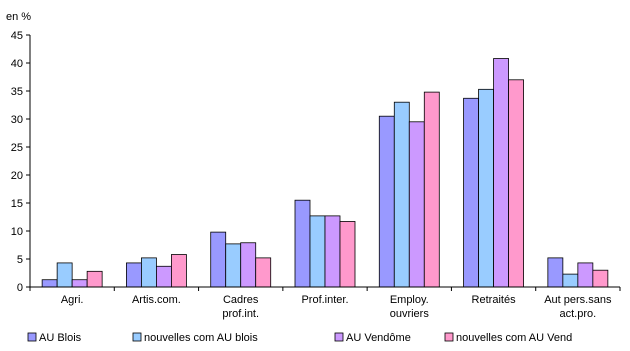 This screenshot has height=351, width=630. I want to click on x-category-label: Retraités, so click(494, 300).